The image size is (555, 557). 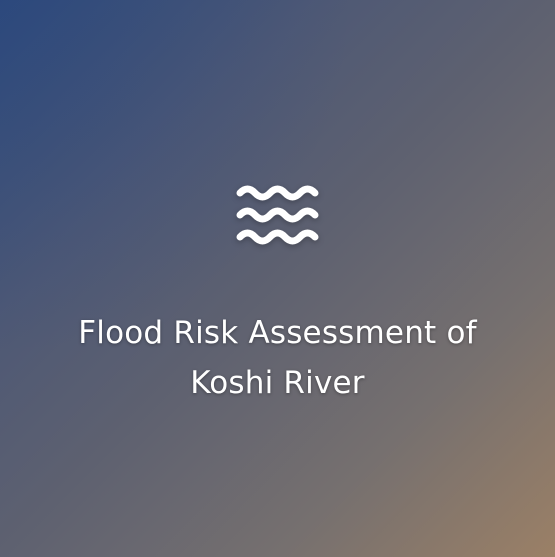 What do you see at coordinates (277, 215) in the screenshot?
I see `water-waves-icon` at bounding box center [277, 215].